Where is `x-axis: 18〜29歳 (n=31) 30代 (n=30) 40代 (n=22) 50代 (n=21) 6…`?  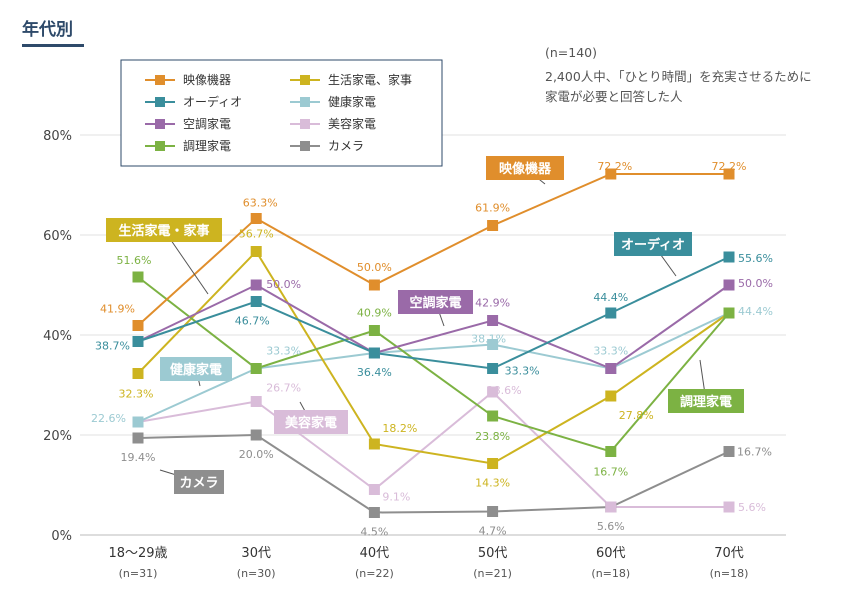
x-axis: 18〜29歳 (n=31) 30代 (n=30) 40代 (n=22) 50代 (n=21) 6… is located at coordinates (428, 563).